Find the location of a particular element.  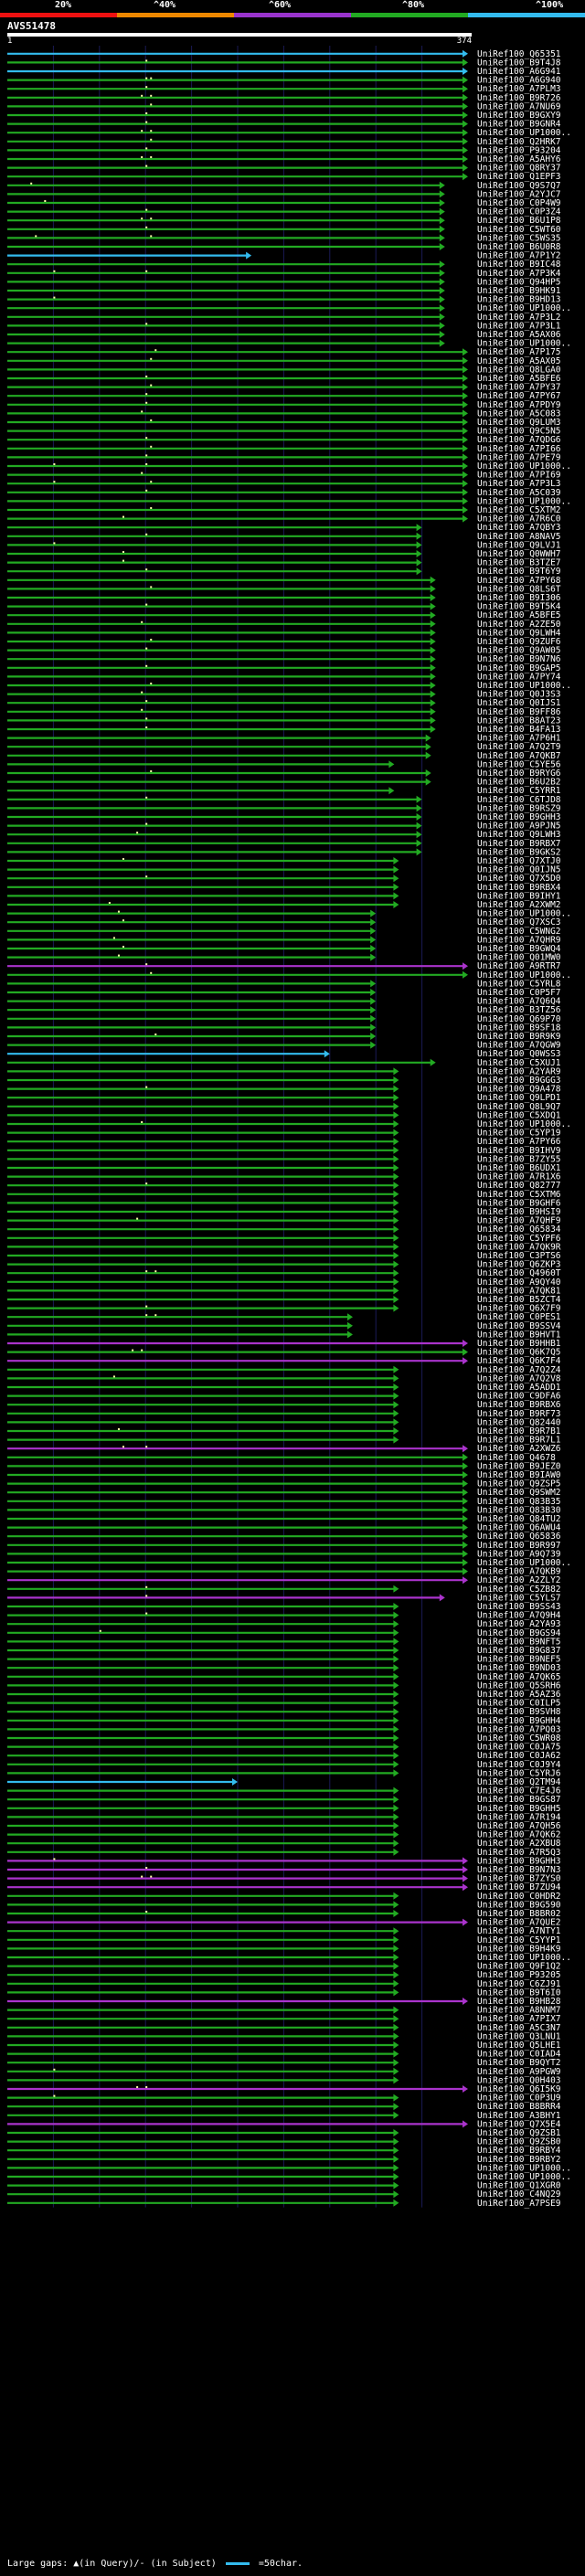

hit-row: UniRef100_A7QGW9 is located at coordinates (284, 1046).